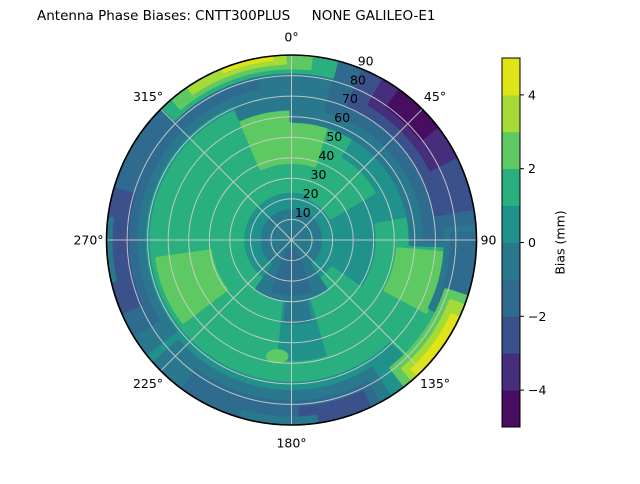  I want to click on radial-tick-label: 30, so click(319, 174).